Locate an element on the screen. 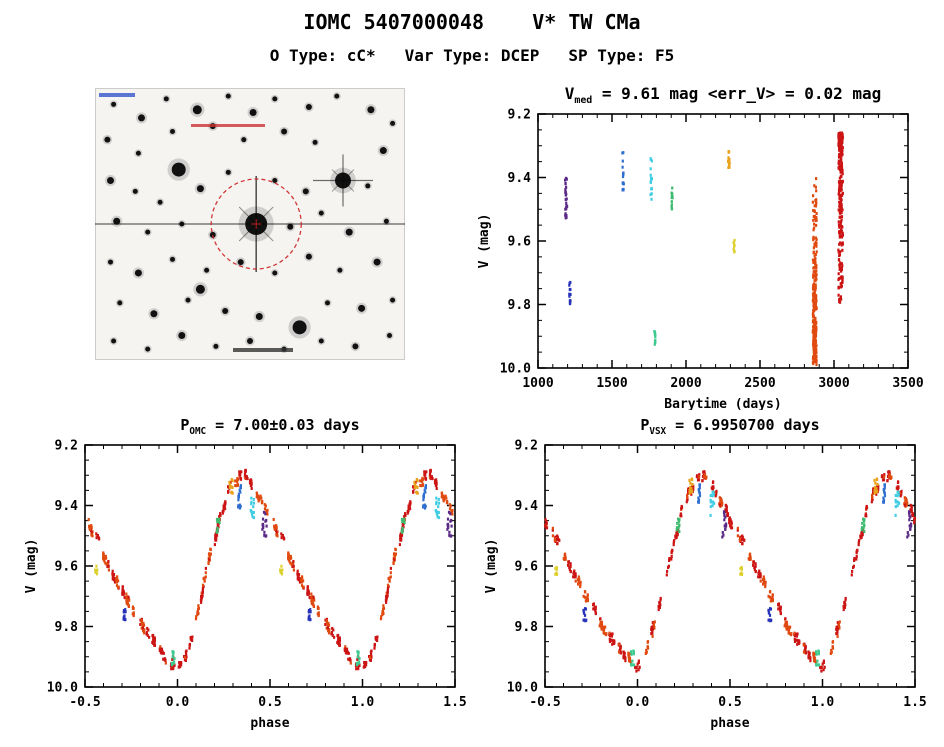 Image resolution: width=944 pixels, height=747 pixels. svg-text: 3000 is located at coordinates (833, 383).